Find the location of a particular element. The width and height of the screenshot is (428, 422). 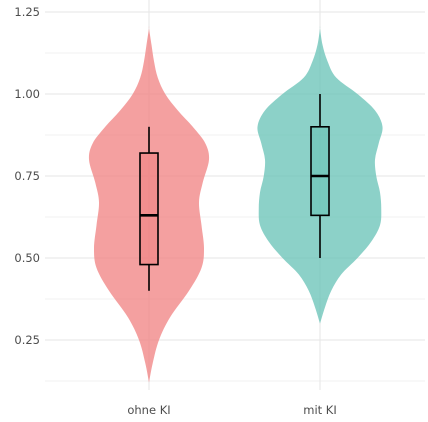

y-tick-label: 0.75 is located at coordinates (27, 176).